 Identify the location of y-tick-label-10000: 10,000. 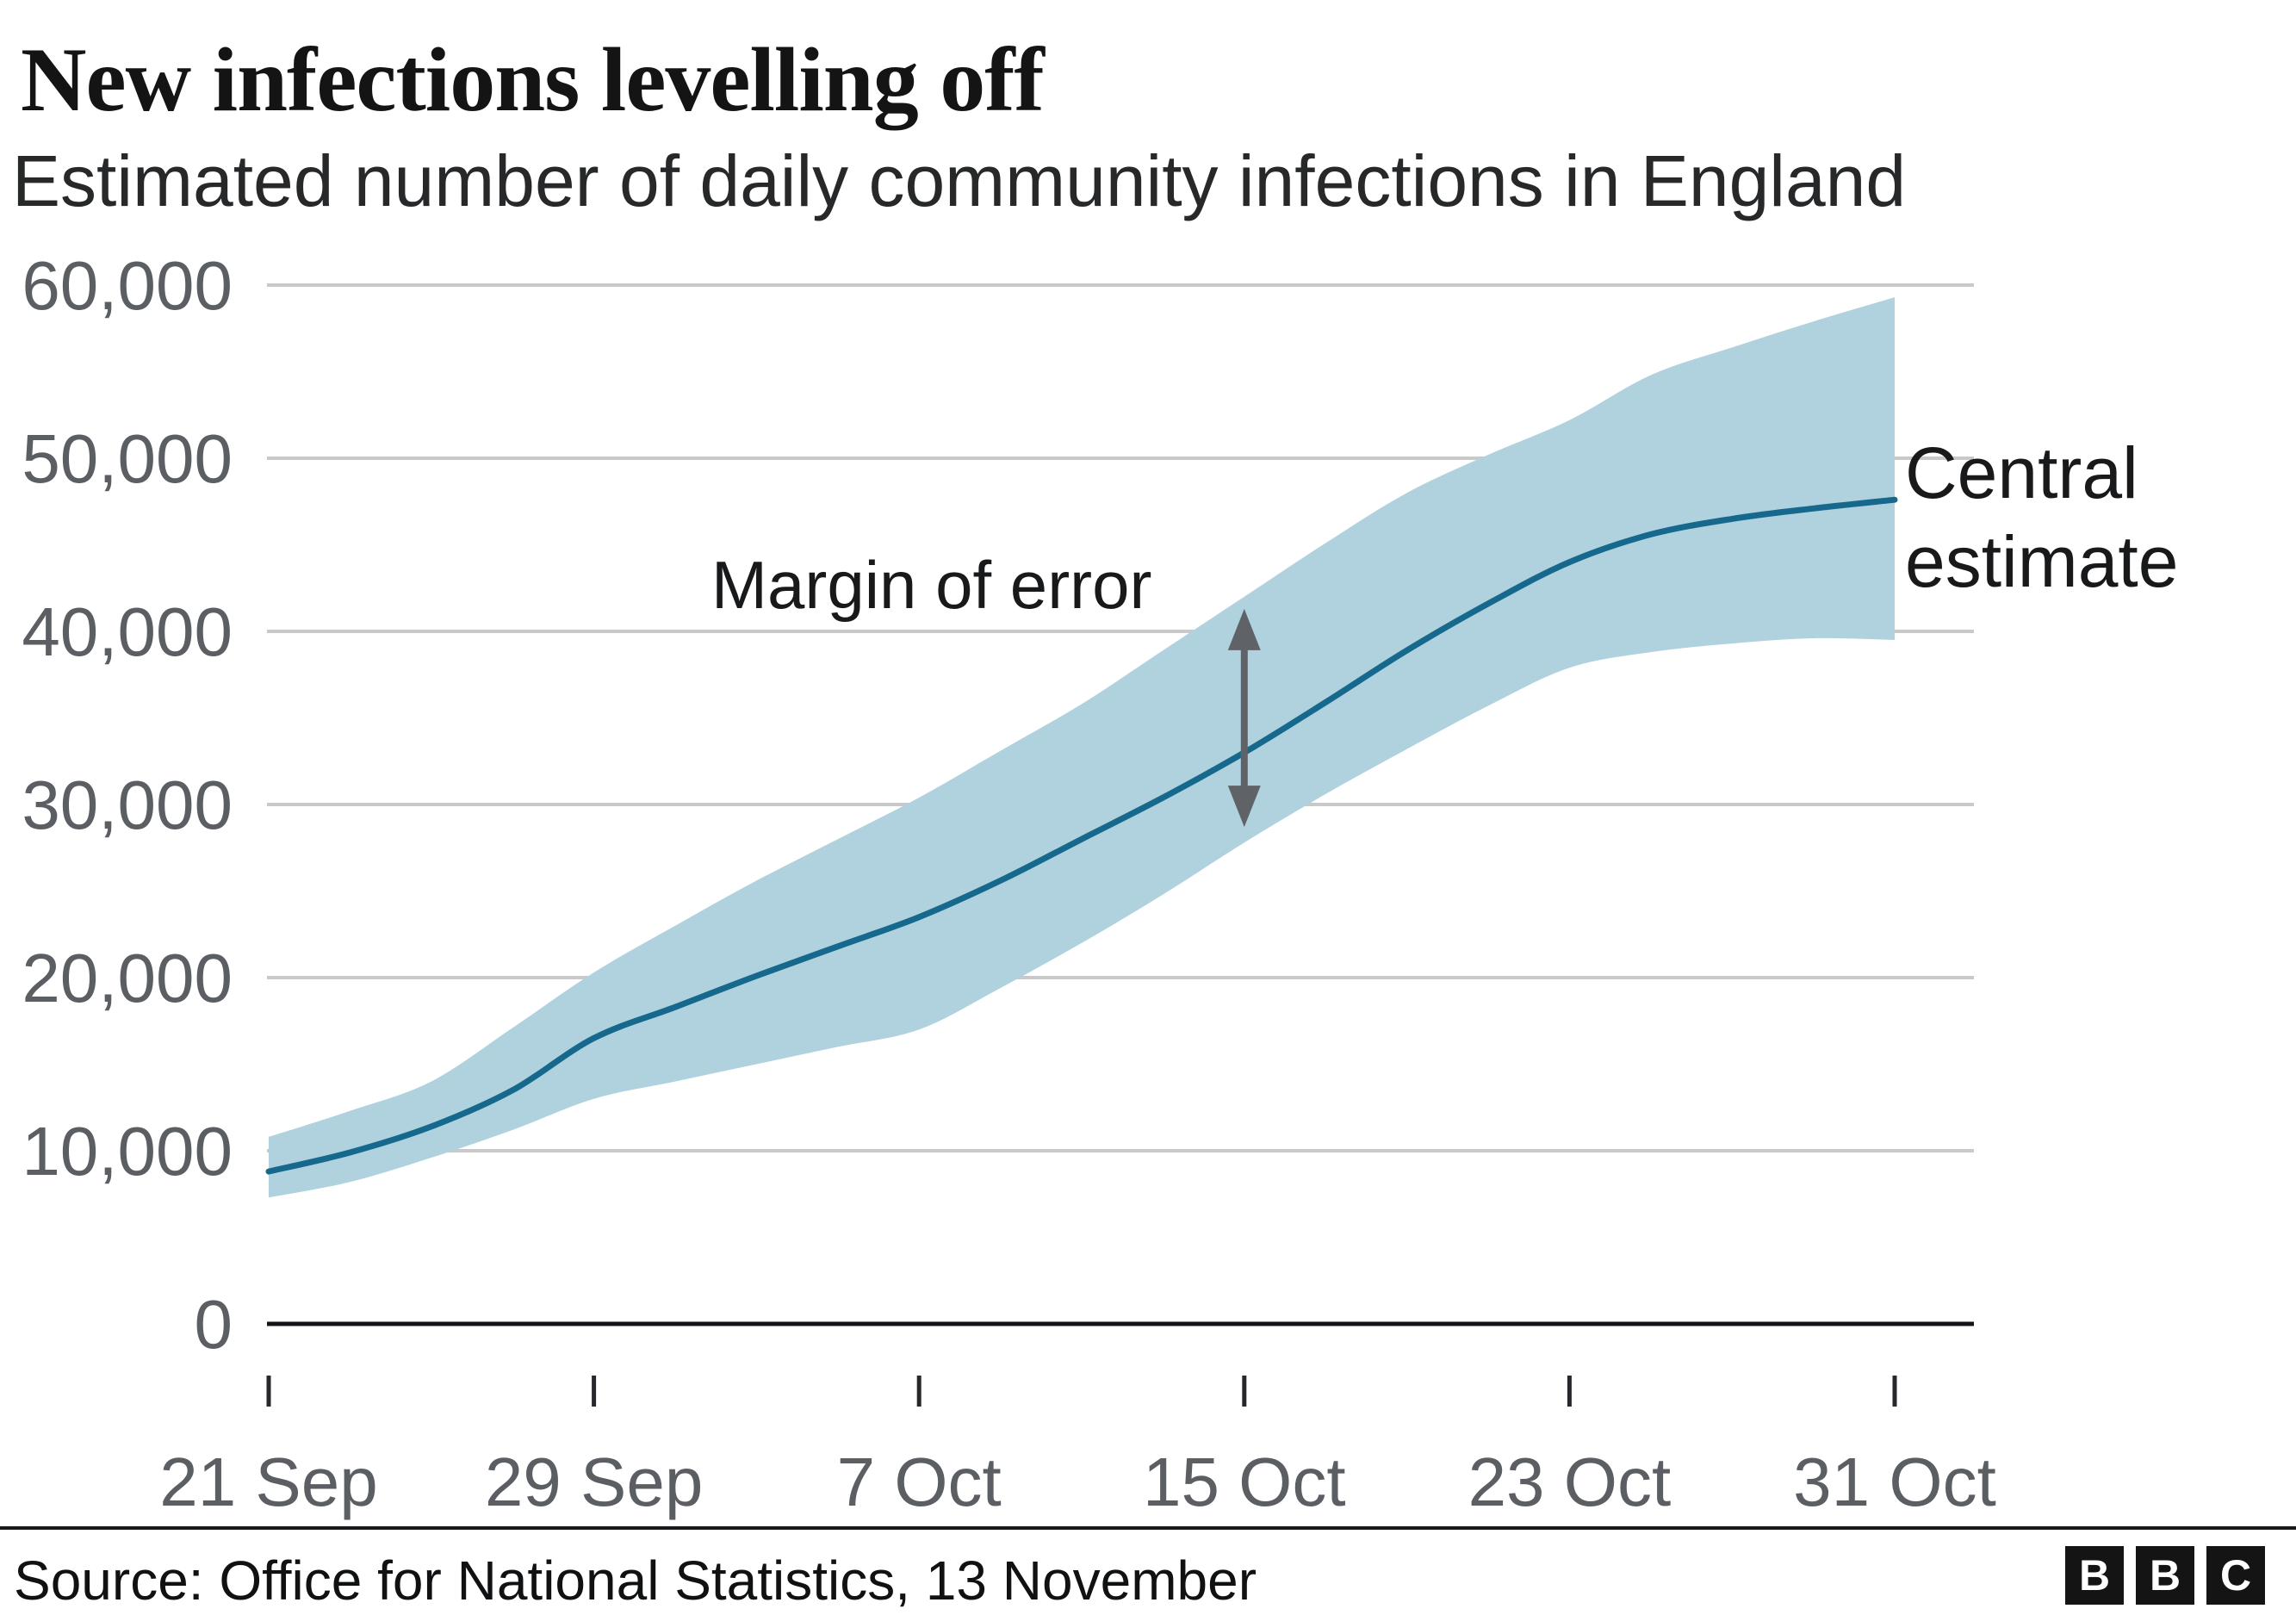
(127, 1151).